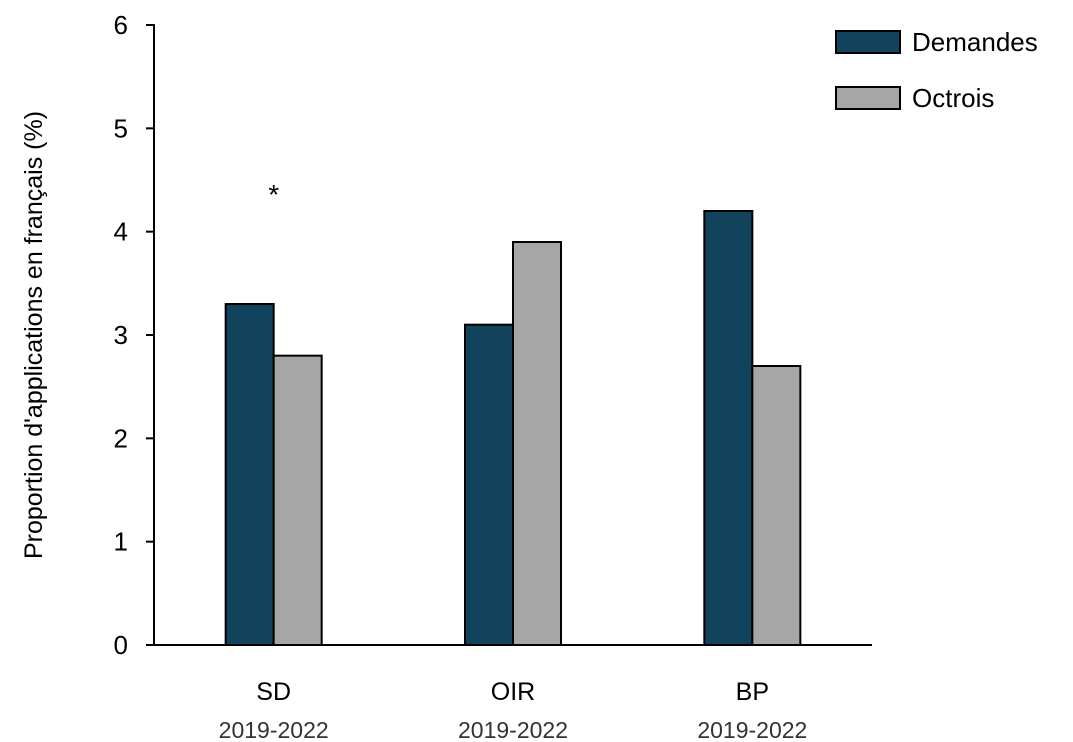 The height and width of the screenshot is (742, 1073). Describe the element at coordinates (776, 505) in the screenshot. I see `bar-octrois-bp` at that location.